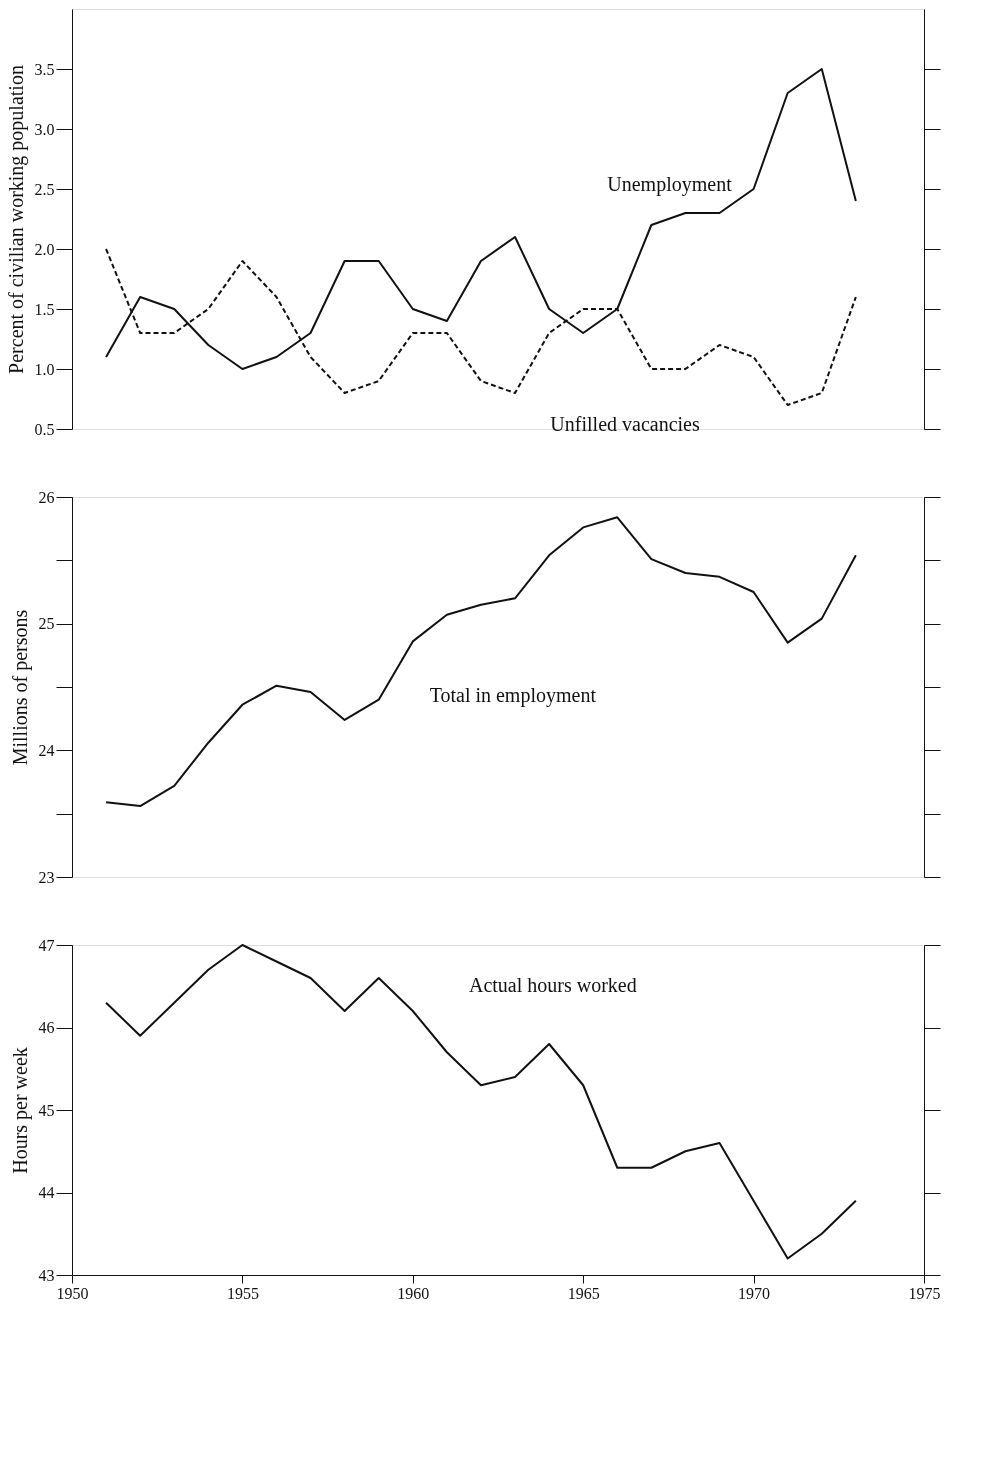  Describe the element at coordinates (46, 497) in the screenshot. I see `y-tick-label: 26` at that location.